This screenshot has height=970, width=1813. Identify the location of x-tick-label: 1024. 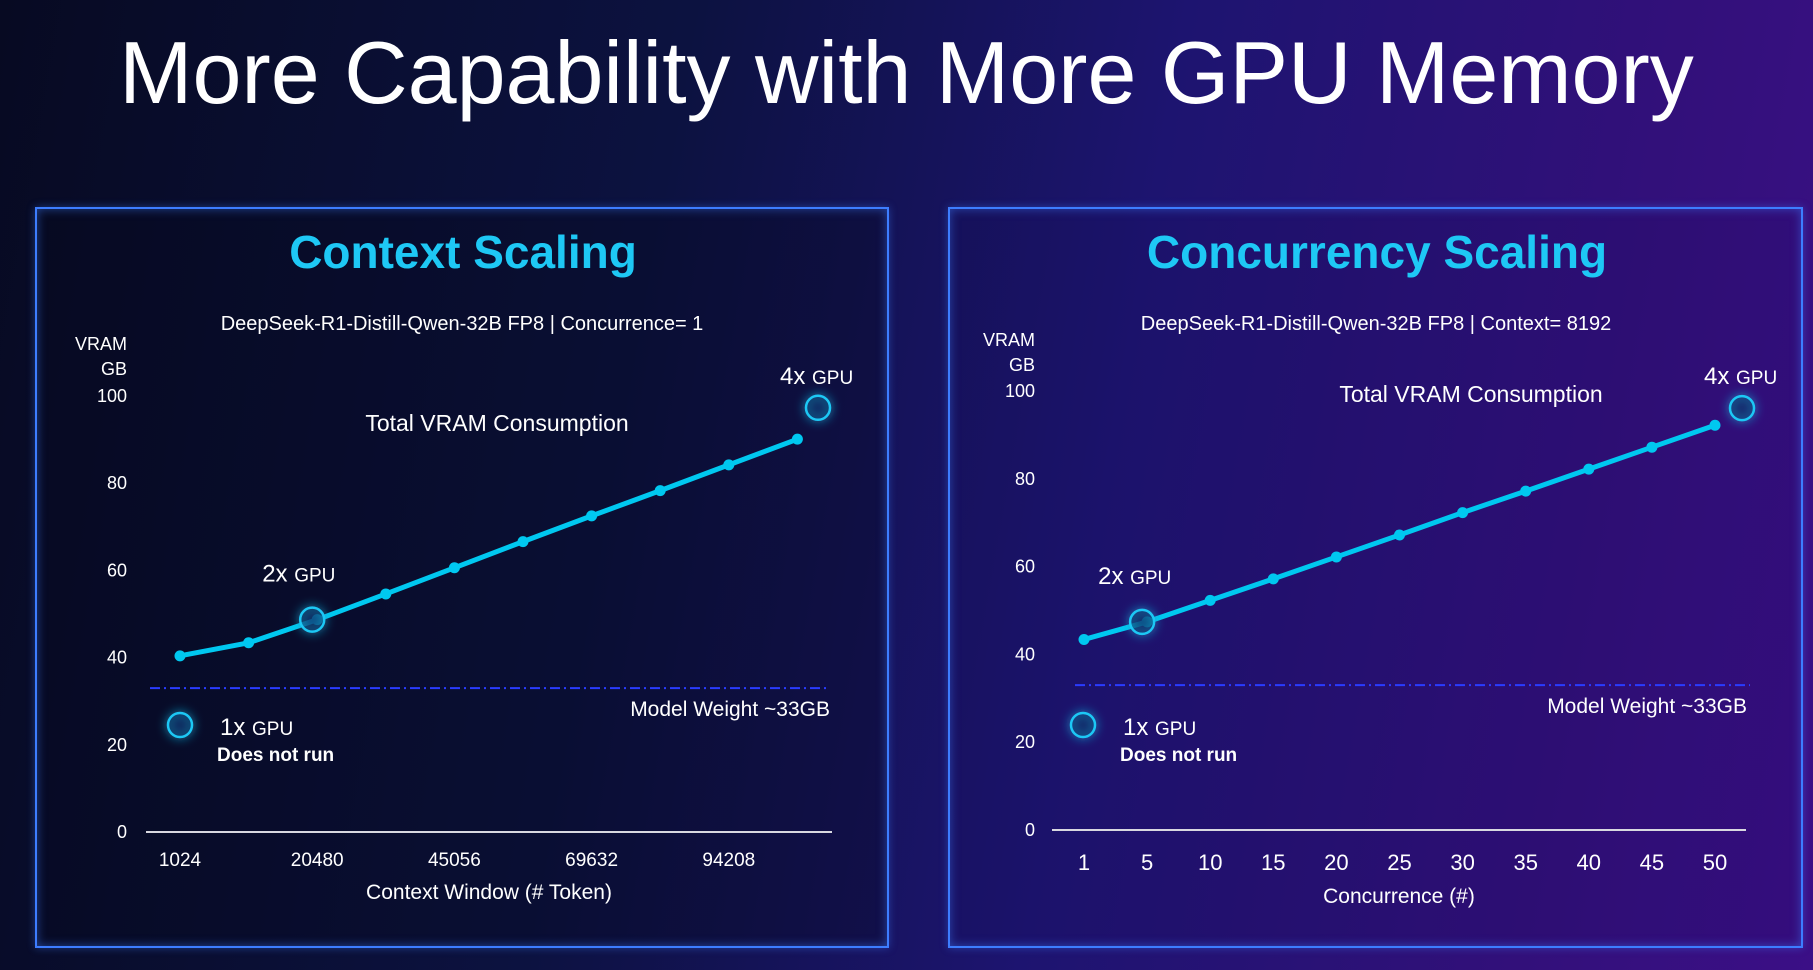
(180, 860).